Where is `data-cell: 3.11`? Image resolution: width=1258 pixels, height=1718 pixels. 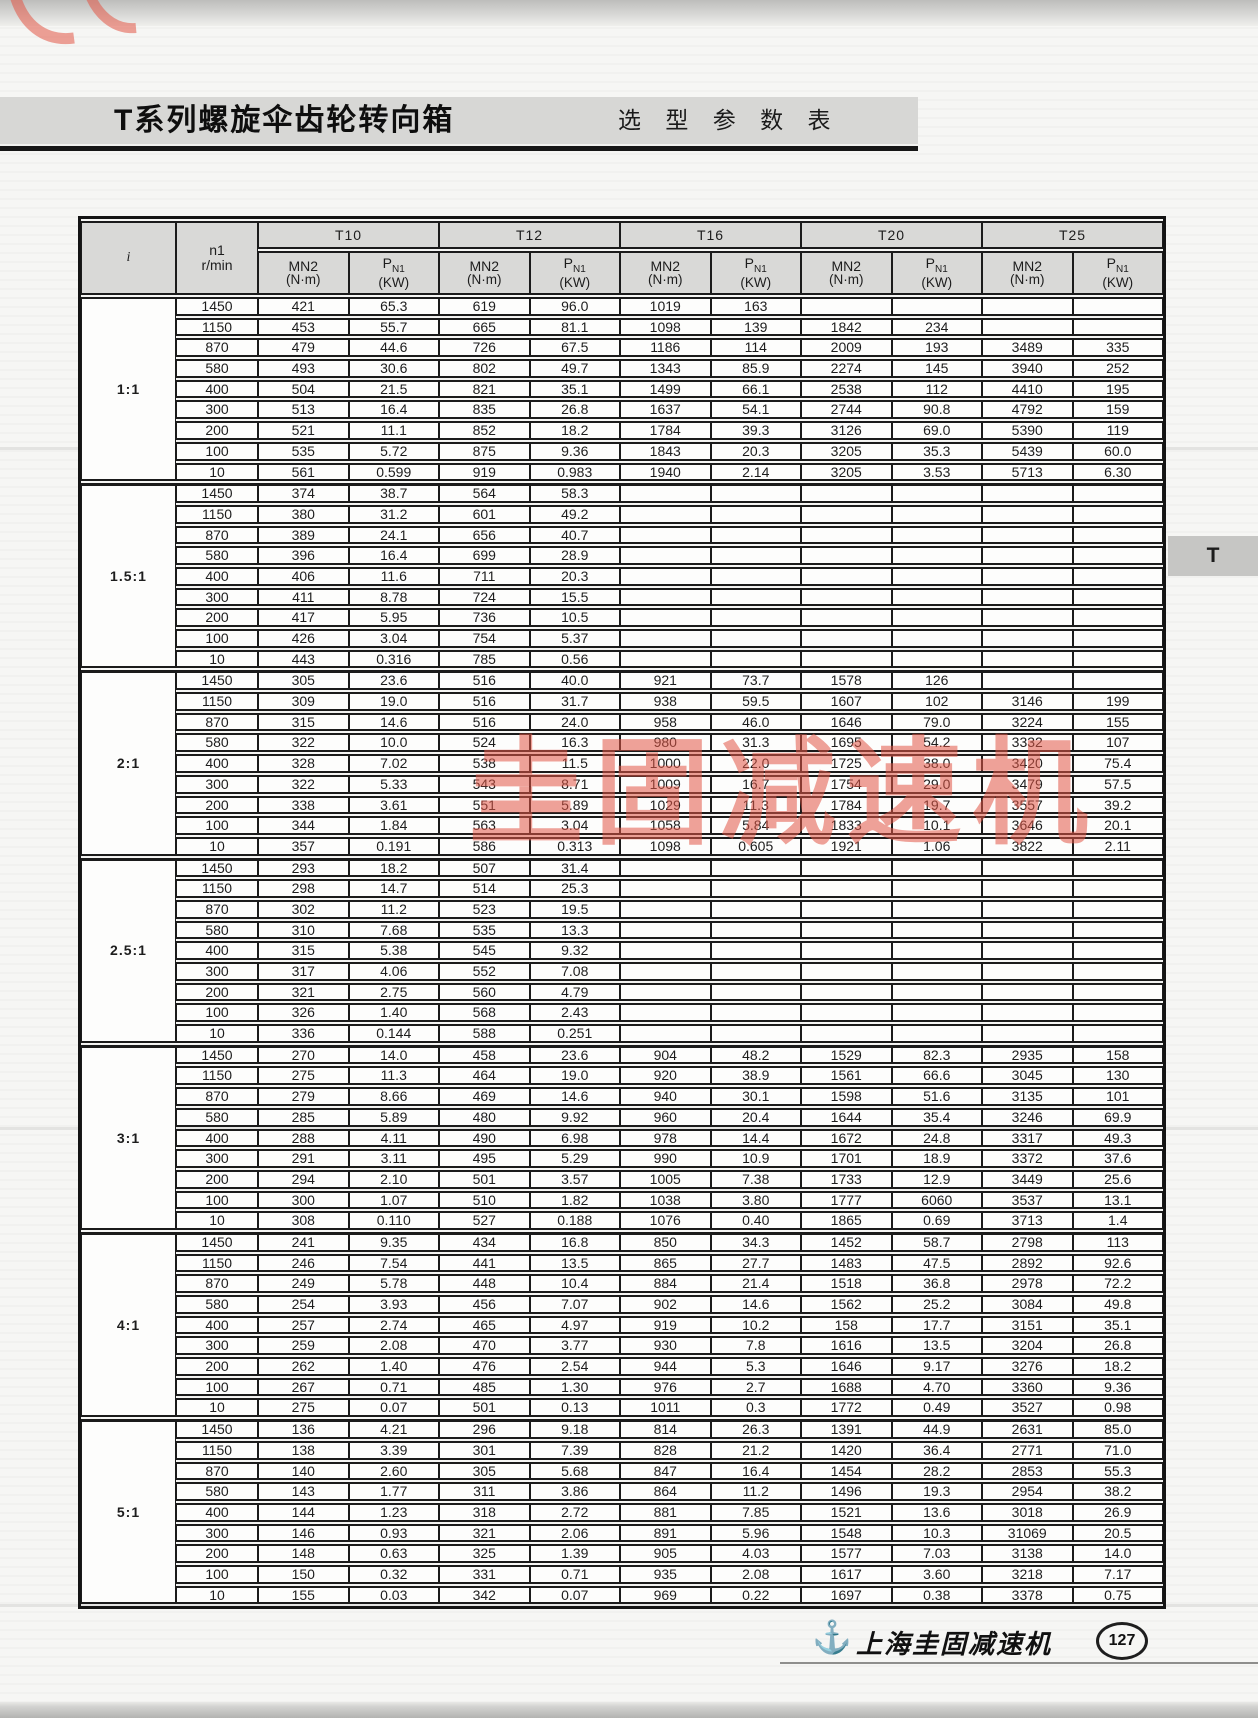
data-cell: 3.11 is located at coordinates (393, 1158).